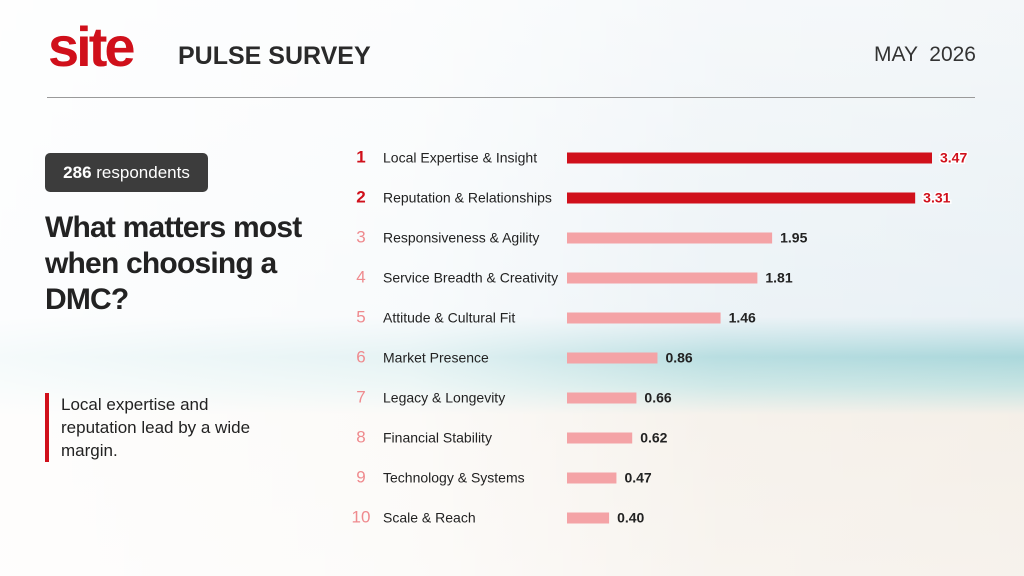  Describe the element at coordinates (360, 156) in the screenshot. I see `rank: 1` at that location.